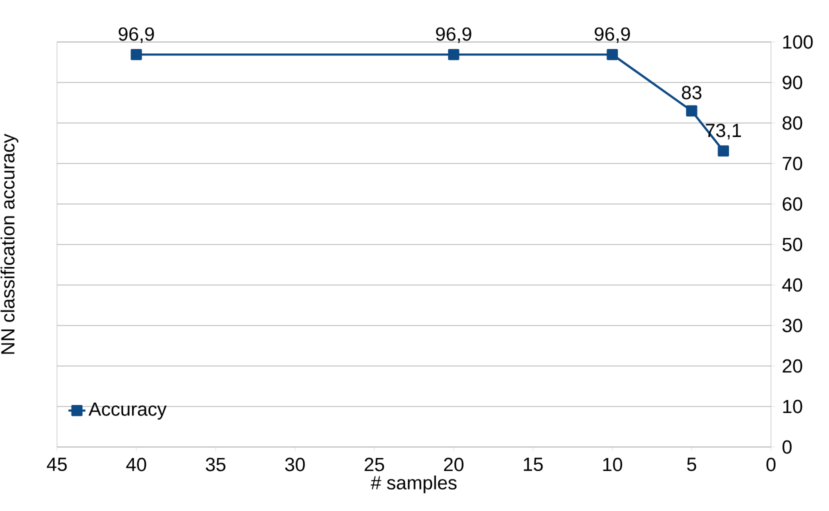  What do you see at coordinates (787, 447) in the screenshot?
I see `y-tick-label: 0` at bounding box center [787, 447].